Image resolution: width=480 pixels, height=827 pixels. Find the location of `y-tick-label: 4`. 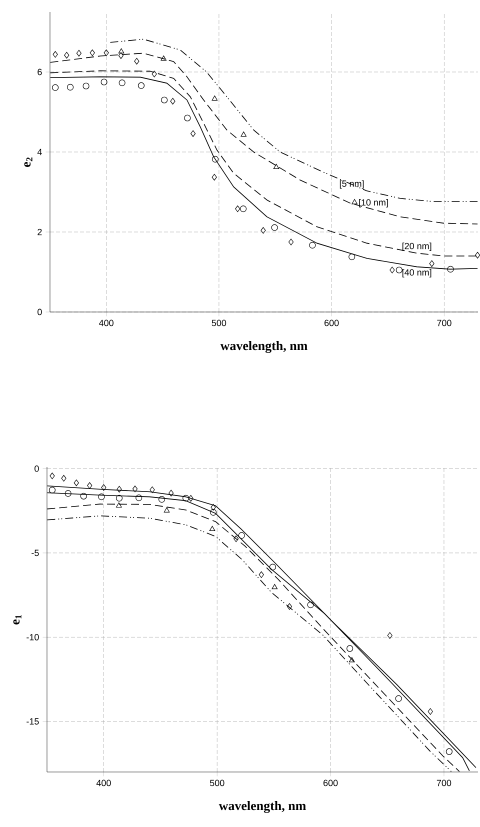

y-tick-label: 4 is located at coordinates (39, 152).